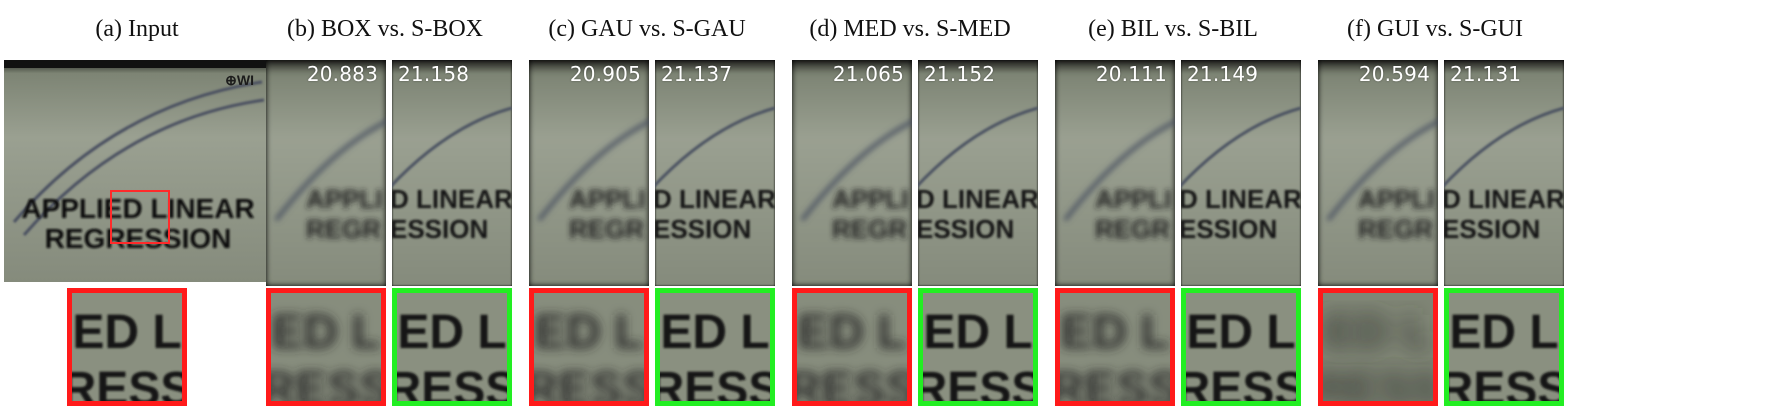 This screenshot has width=1769, height=414. Describe the element at coordinates (852, 173) in the screenshot. I see `panel-med: APPLI REGR 21.065` at that location.